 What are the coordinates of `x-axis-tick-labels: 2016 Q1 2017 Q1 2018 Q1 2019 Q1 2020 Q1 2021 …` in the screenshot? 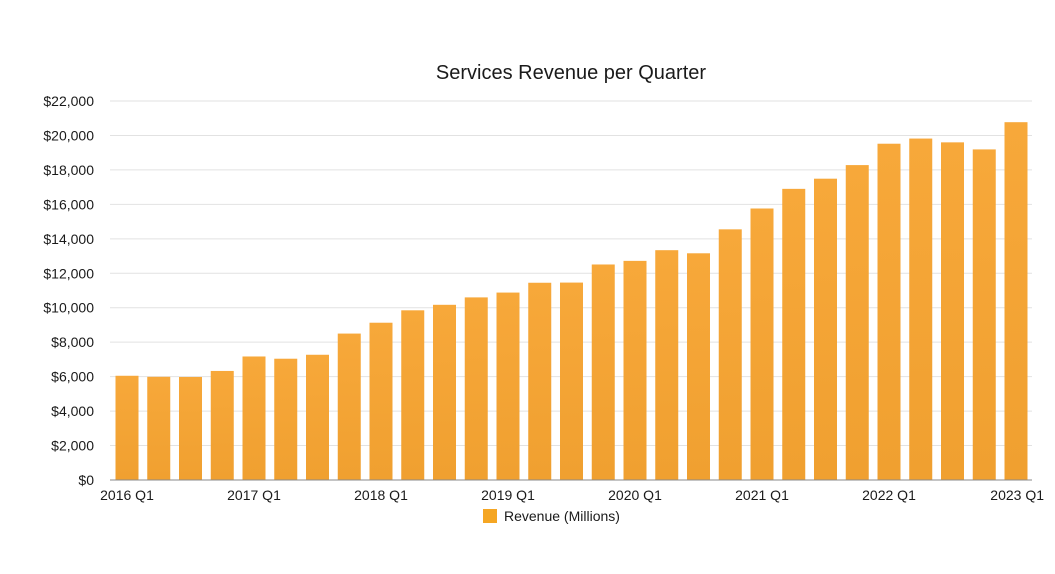 It's located at (572, 495).